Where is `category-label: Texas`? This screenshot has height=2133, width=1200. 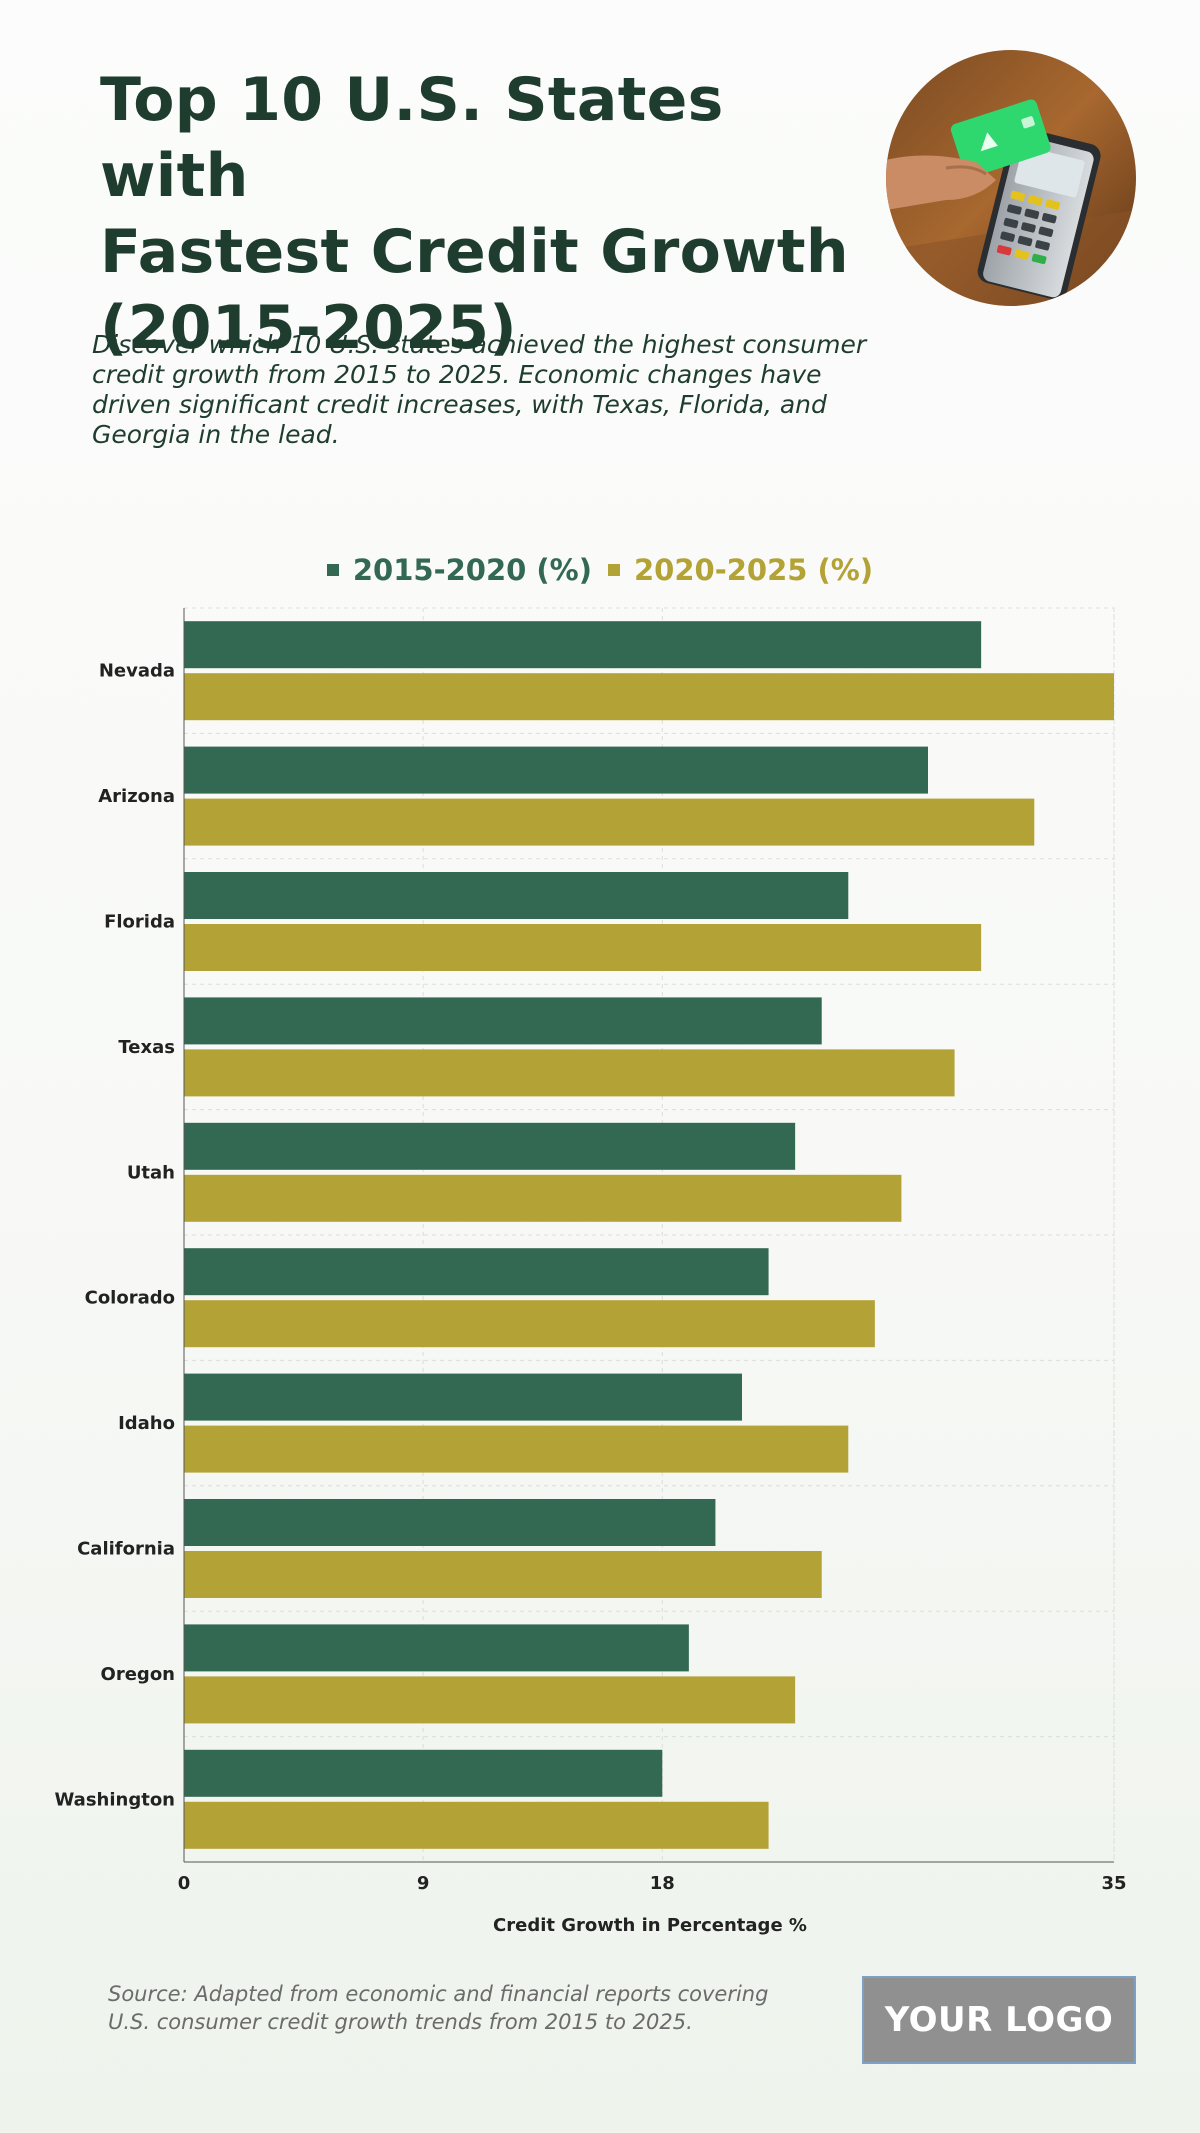 category-label: Texas is located at coordinates (146, 1047).